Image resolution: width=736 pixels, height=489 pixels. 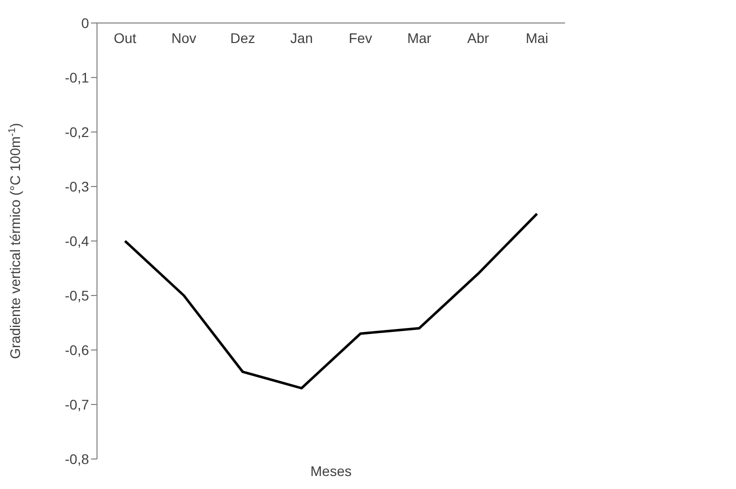 I want to click on x-tick-label: Dez, so click(x=243, y=38).